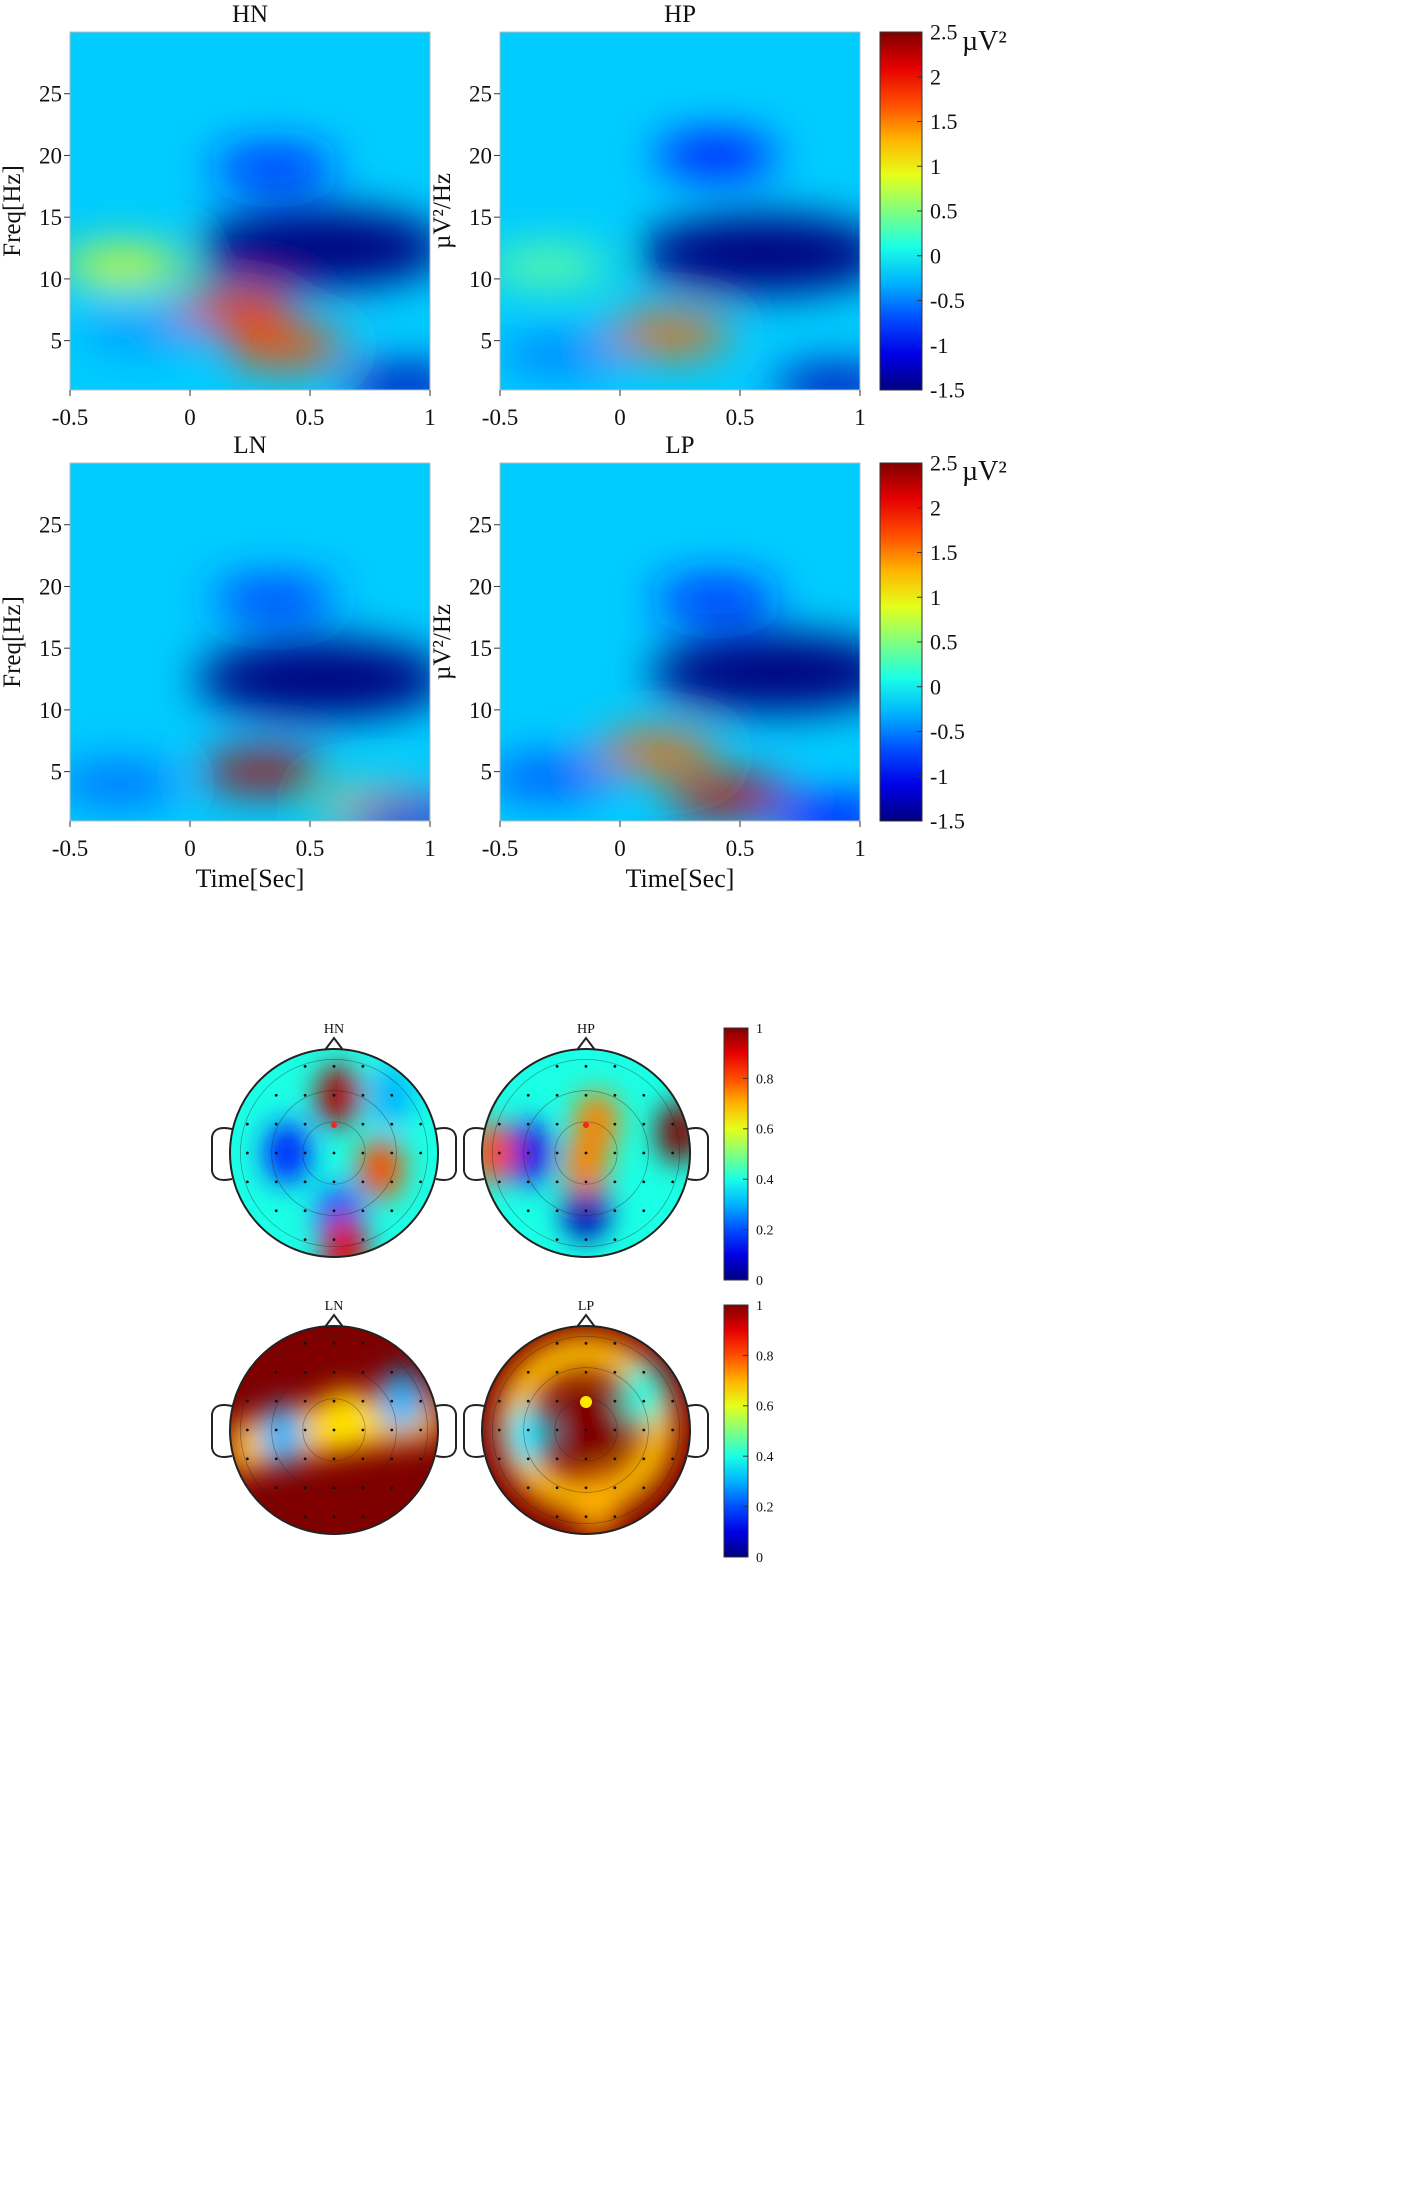  I want to click on reference-electrode-marker, so click(586, 1402).